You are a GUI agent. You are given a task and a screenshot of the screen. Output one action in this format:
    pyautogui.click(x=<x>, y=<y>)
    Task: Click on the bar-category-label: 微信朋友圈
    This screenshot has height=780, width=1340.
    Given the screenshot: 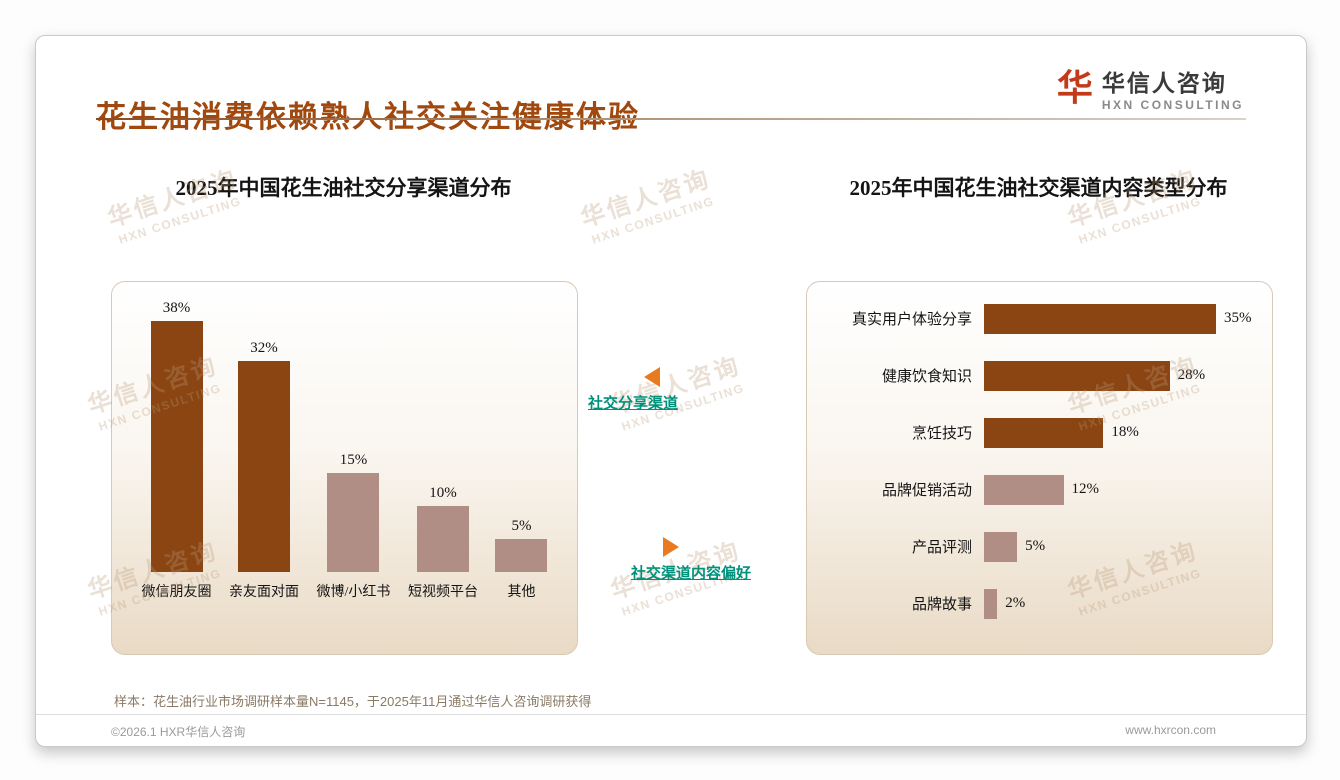 What is the action you would take?
    pyautogui.click(x=176, y=592)
    